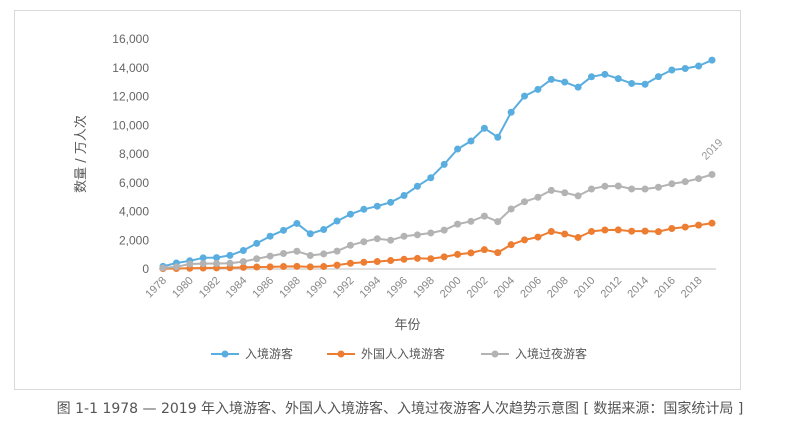 The height and width of the screenshot is (432, 800). Describe the element at coordinates (665, 288) in the screenshot. I see `x-tick-label: 2016` at that location.